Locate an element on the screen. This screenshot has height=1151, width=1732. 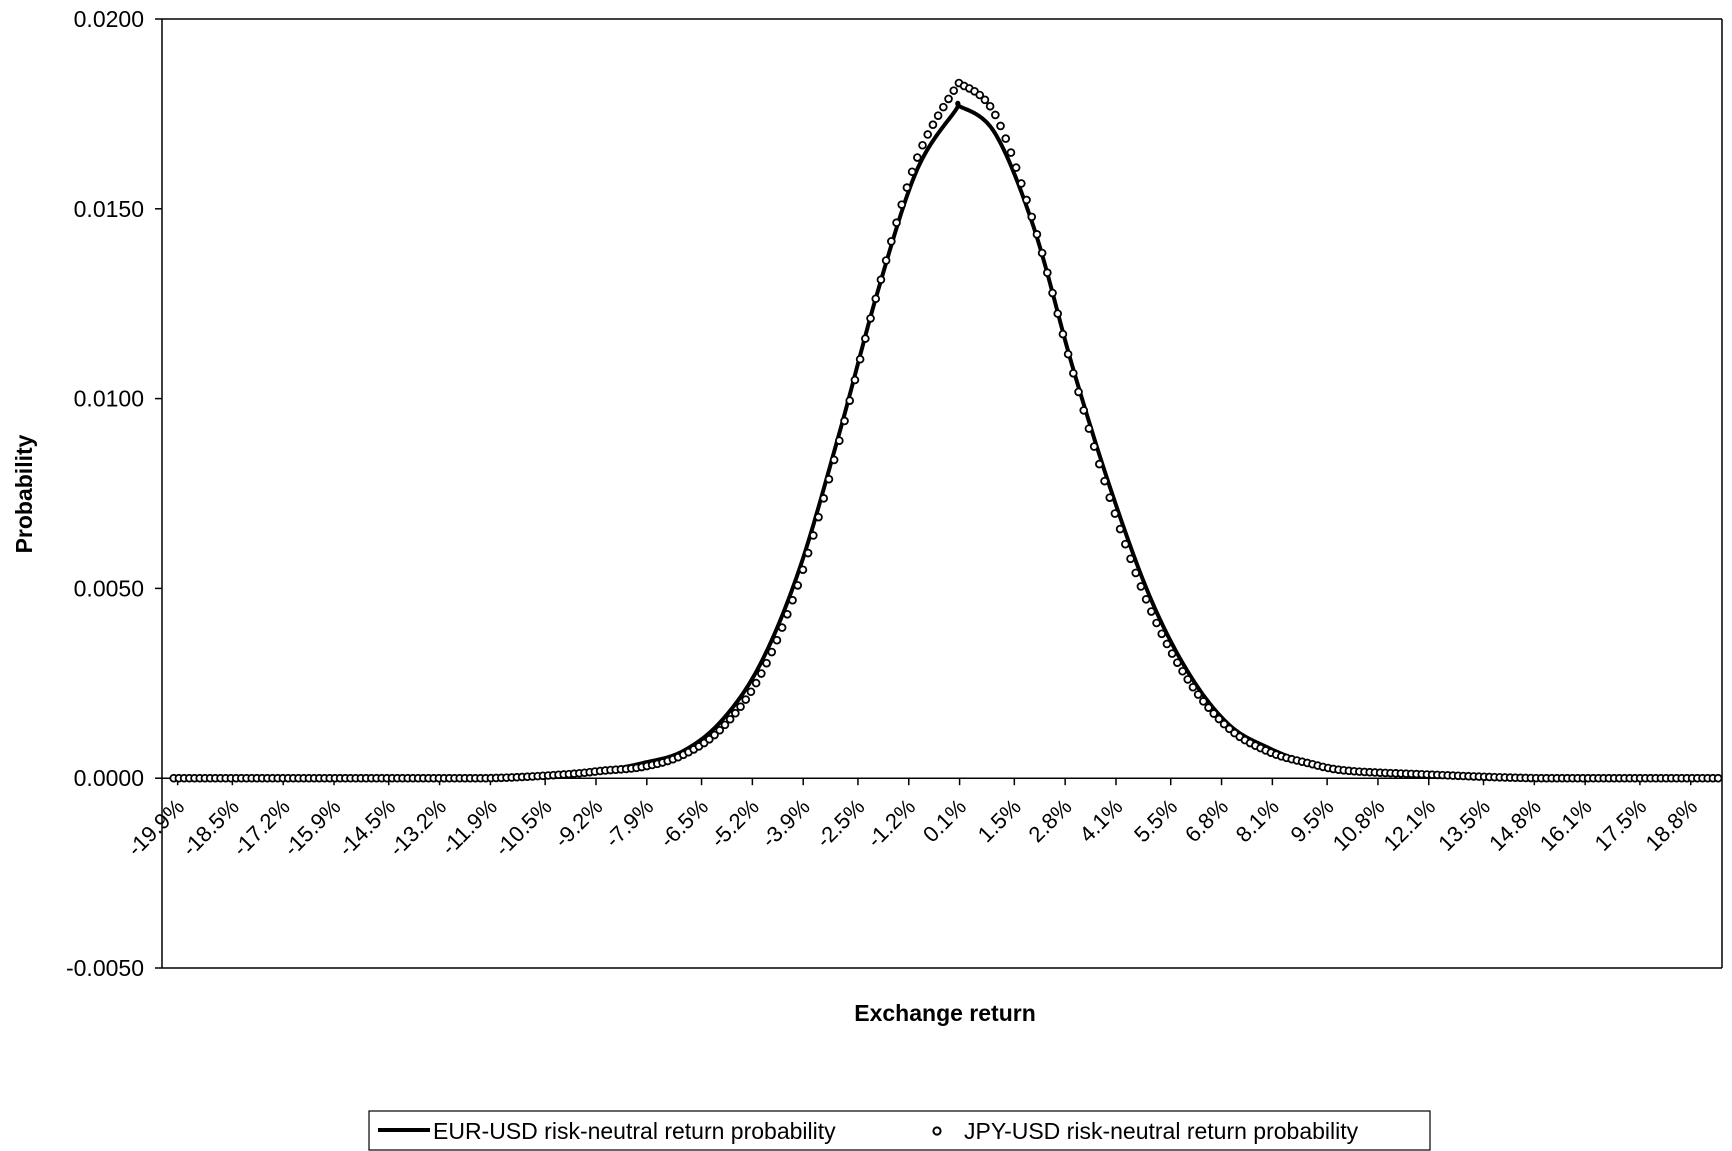
y-tick-label: 0.0100 is located at coordinates (109, 399).